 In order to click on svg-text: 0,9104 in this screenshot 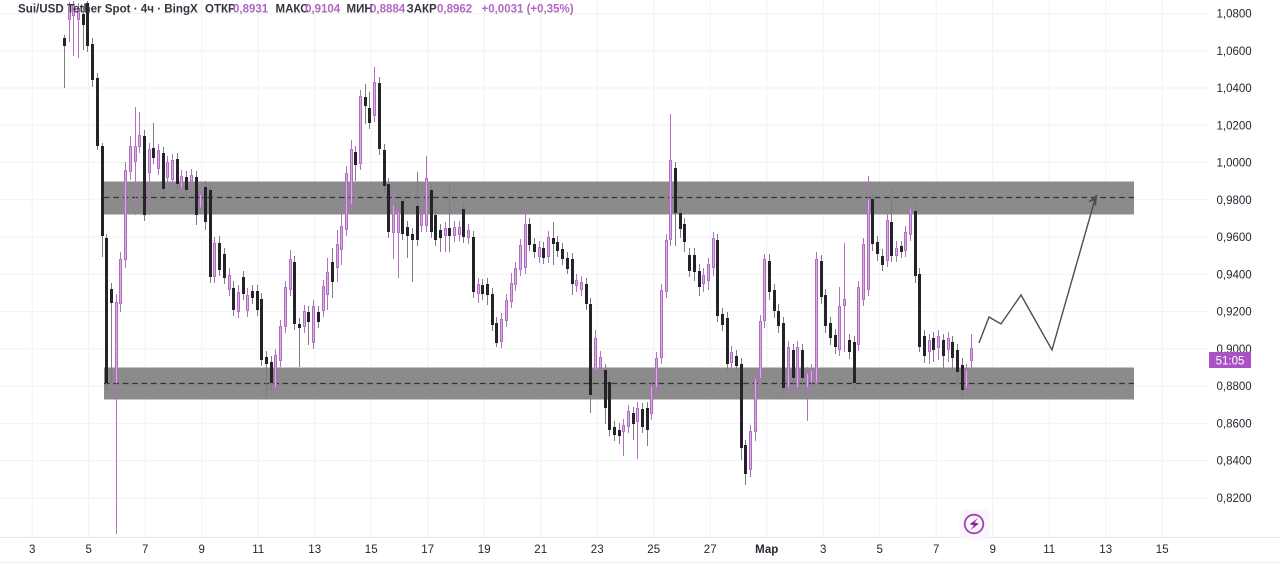, I will do `click(323, 10)`.